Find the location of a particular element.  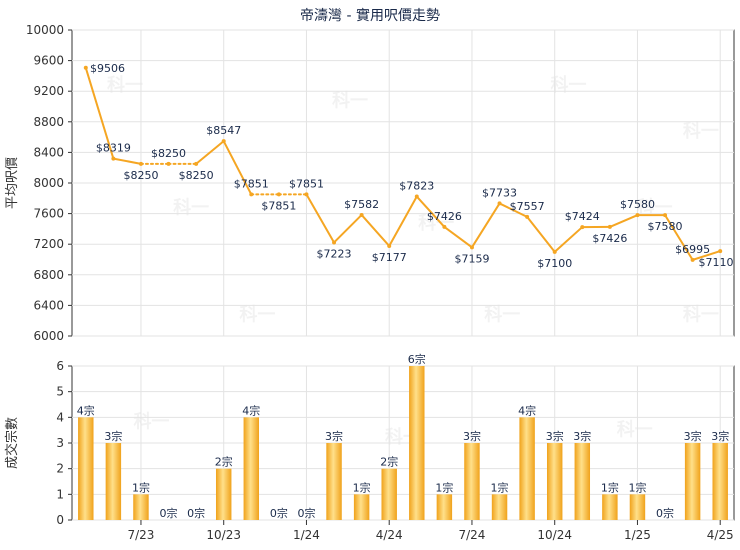

y-tick-label: 6800 is located at coordinates (48, 275).